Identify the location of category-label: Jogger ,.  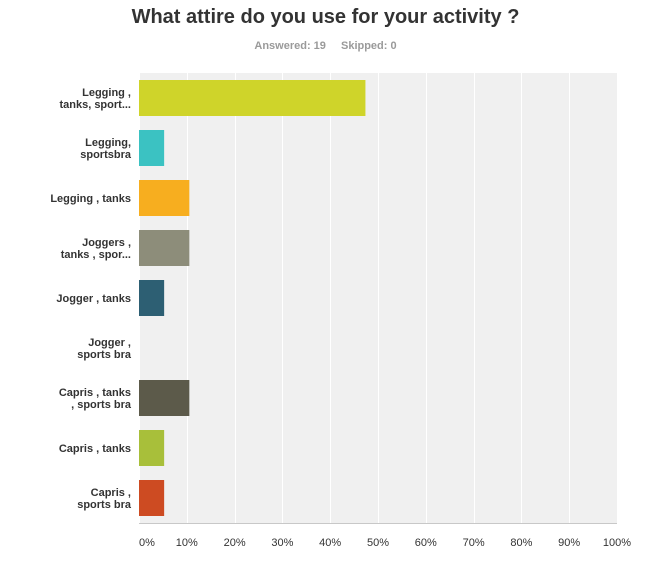
(109, 343).